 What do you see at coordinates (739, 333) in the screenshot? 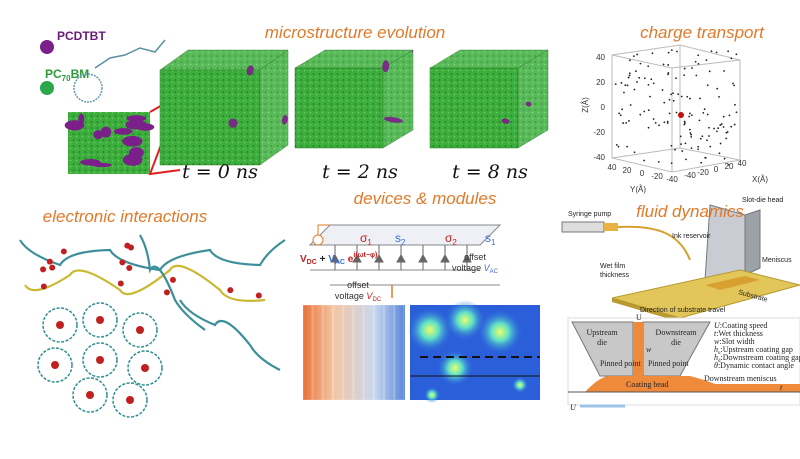
I see `legend-text: :Wet thickness` at bounding box center [739, 333].